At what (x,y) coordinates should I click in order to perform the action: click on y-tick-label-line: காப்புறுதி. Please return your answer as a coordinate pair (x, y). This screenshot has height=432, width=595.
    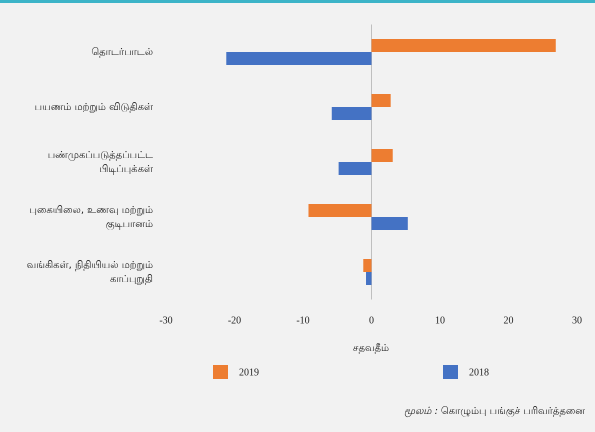
    Looking at the image, I should click on (131, 279).